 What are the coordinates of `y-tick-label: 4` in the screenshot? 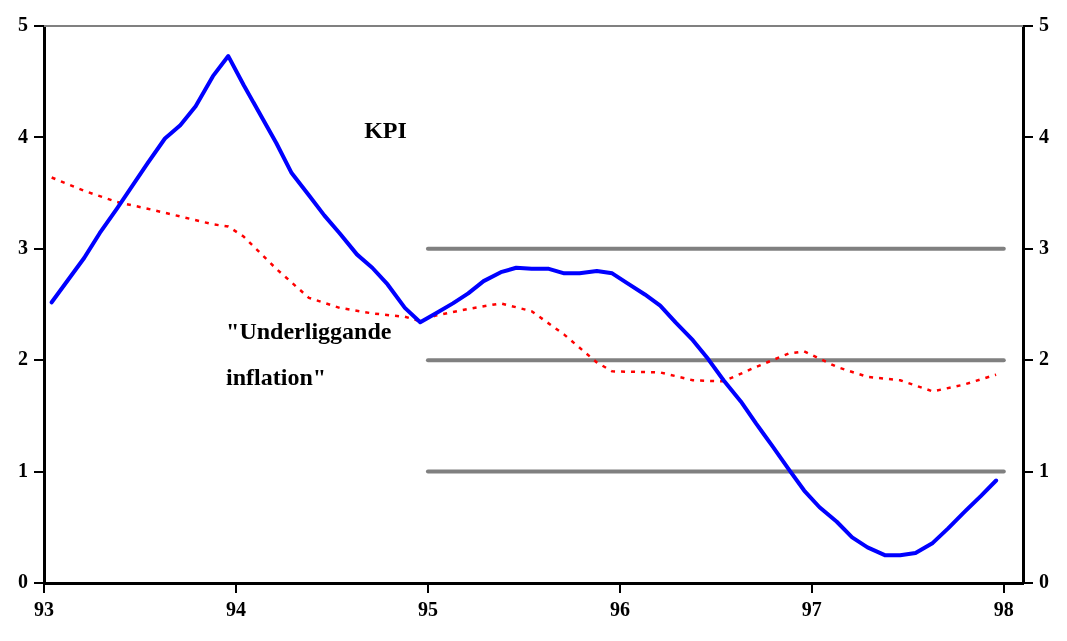 It's located at (23, 135).